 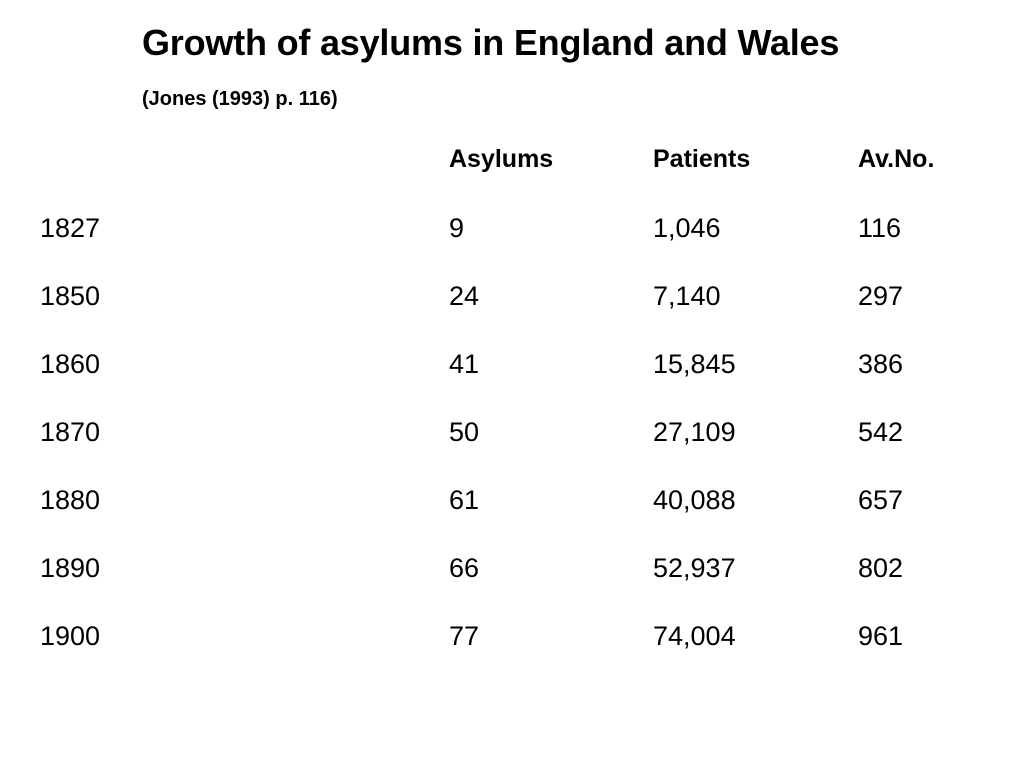 What do you see at coordinates (464, 364) in the screenshot?
I see `cell-asylums: 41` at bounding box center [464, 364].